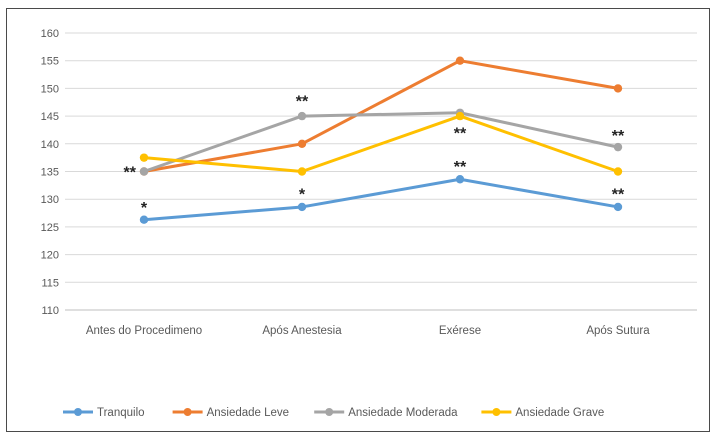 The image size is (718, 437). Describe the element at coordinates (248, 413) in the screenshot. I see `legend-label: Ansiedade Leve` at that location.